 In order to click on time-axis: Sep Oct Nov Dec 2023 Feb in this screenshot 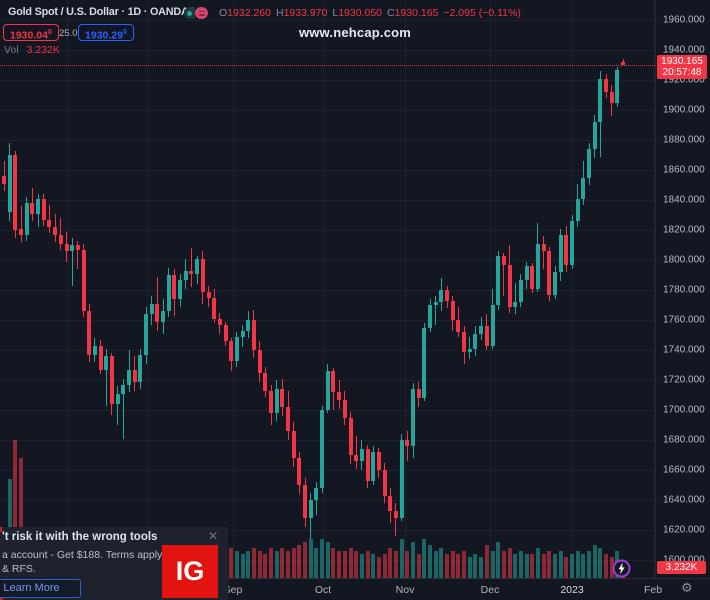, I will do `click(355, 589)`.